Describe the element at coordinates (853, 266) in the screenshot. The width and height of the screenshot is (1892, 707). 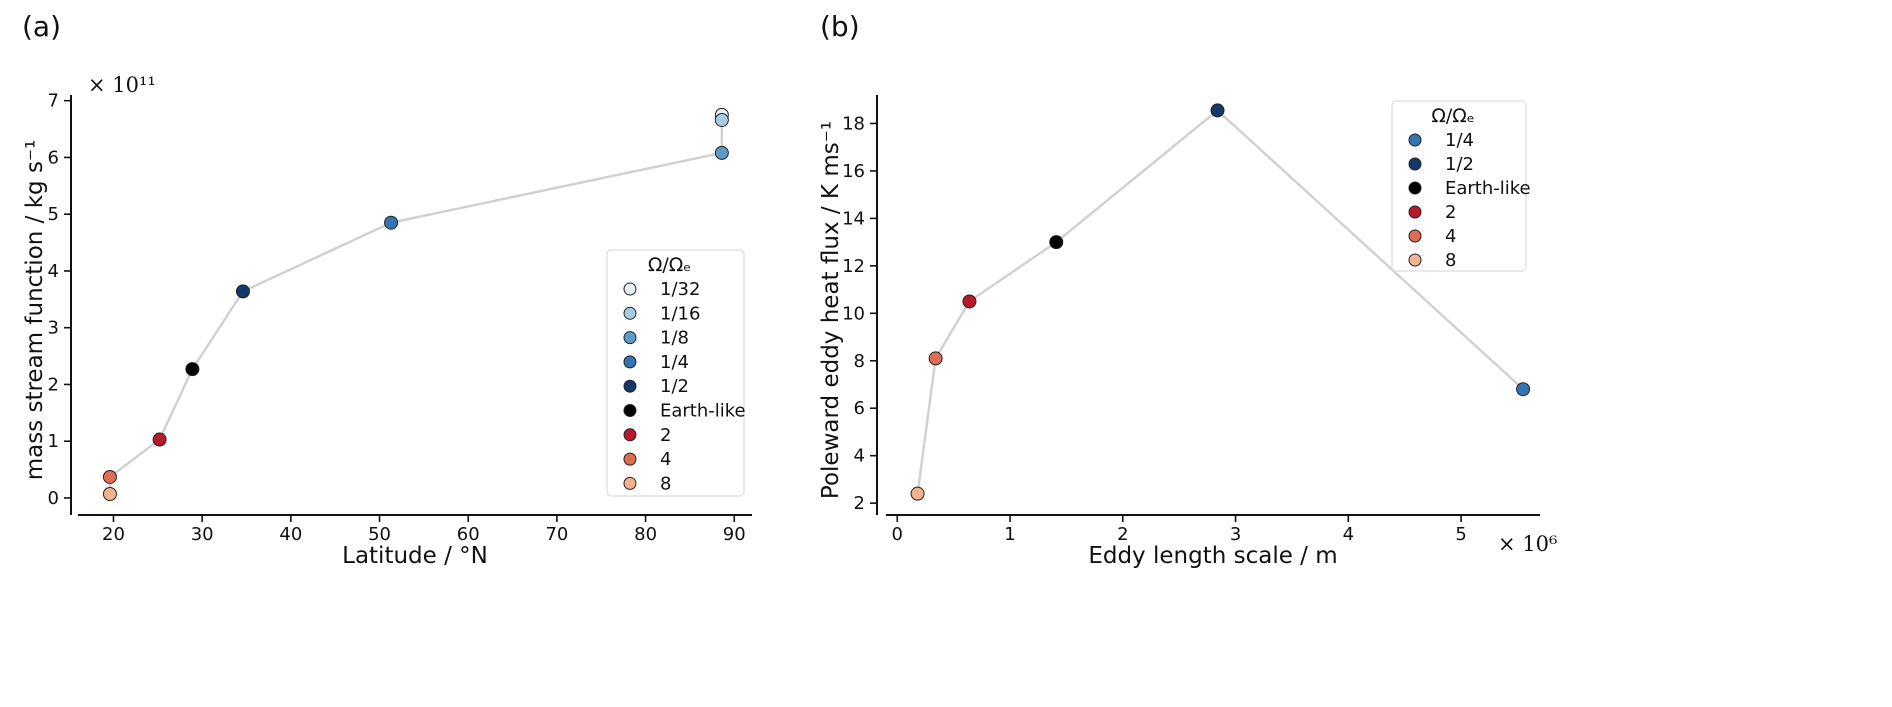
I see `y-tick-label: 12` at that location.